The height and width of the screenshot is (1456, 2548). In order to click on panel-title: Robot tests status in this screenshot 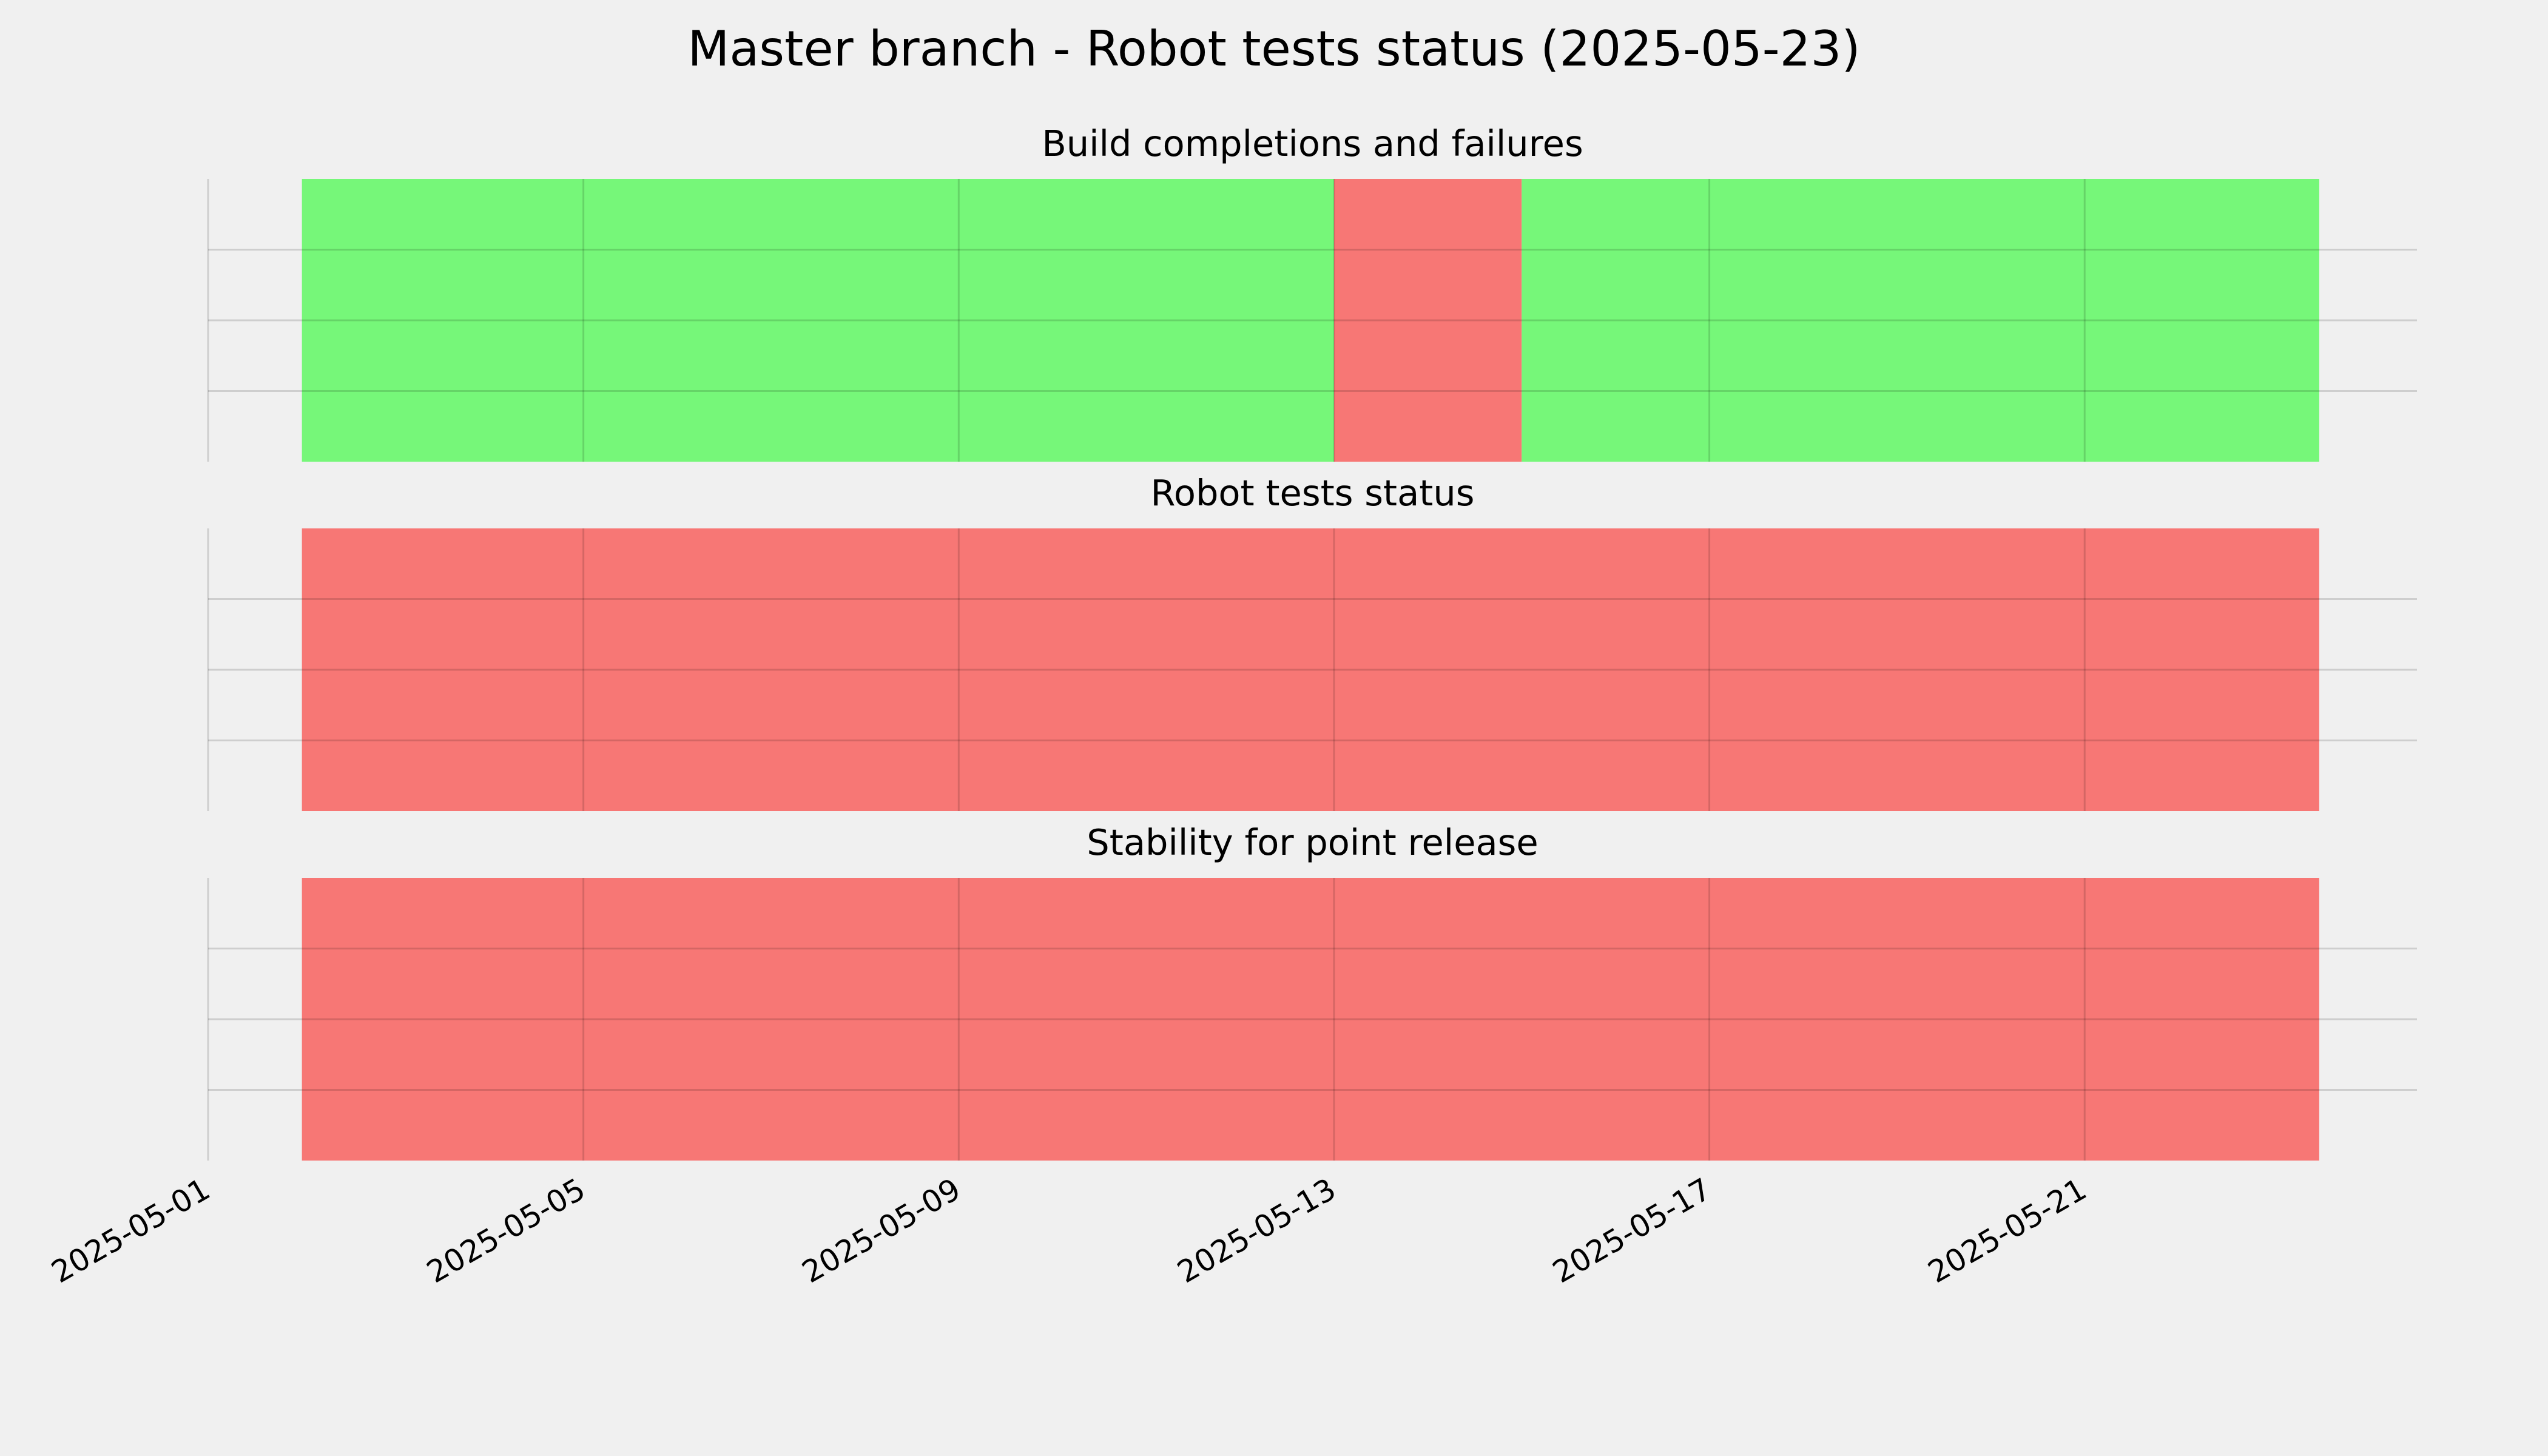, I will do `click(1313, 493)`.